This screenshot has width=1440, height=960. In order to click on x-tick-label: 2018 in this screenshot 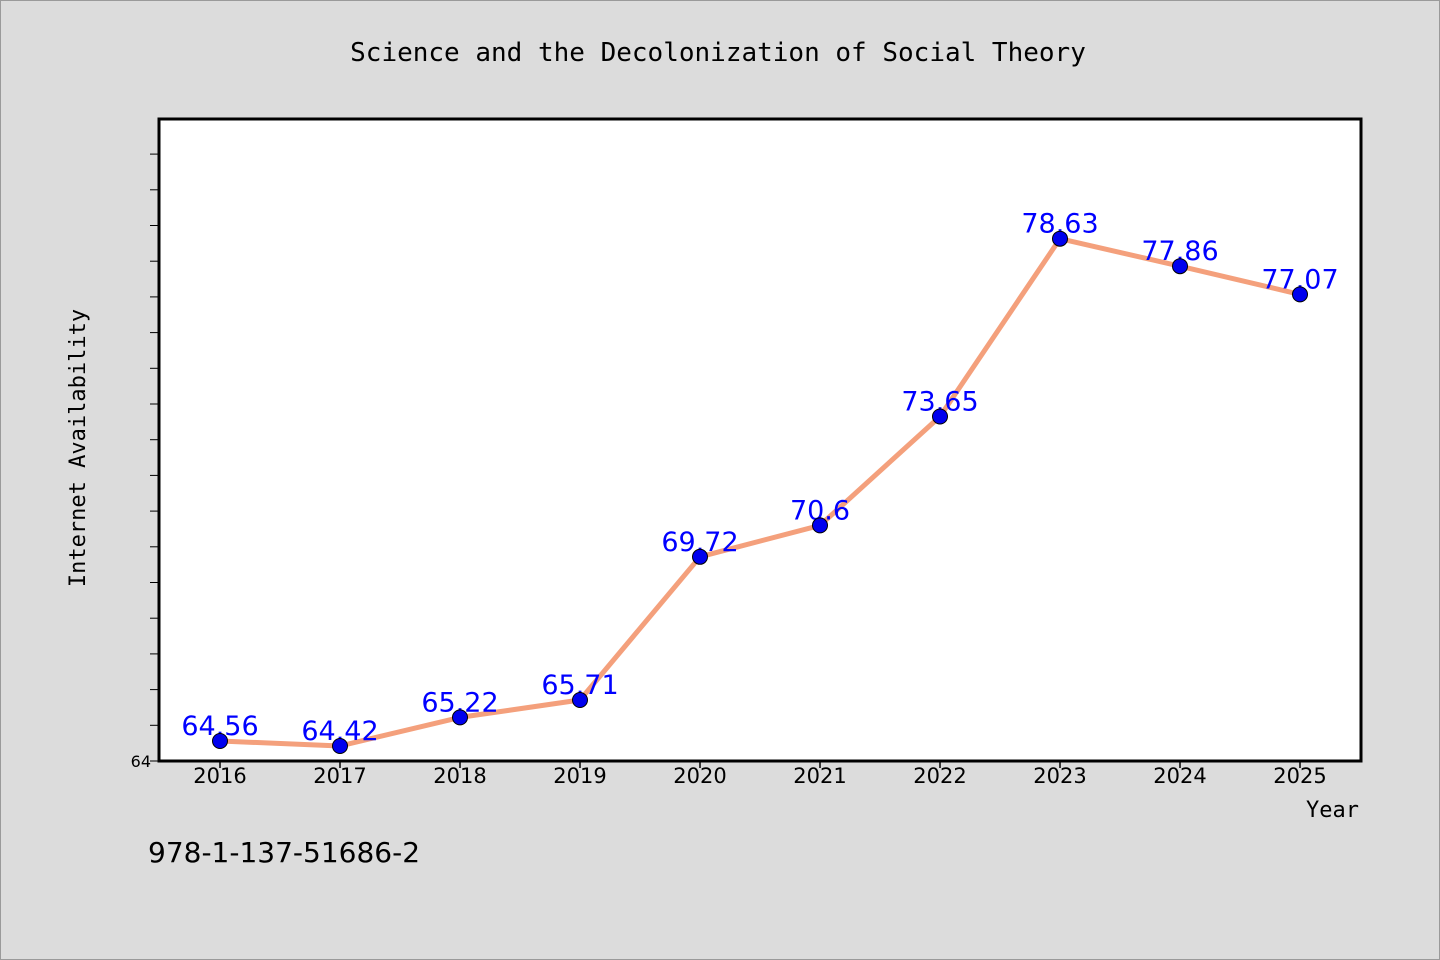, I will do `click(459, 776)`.